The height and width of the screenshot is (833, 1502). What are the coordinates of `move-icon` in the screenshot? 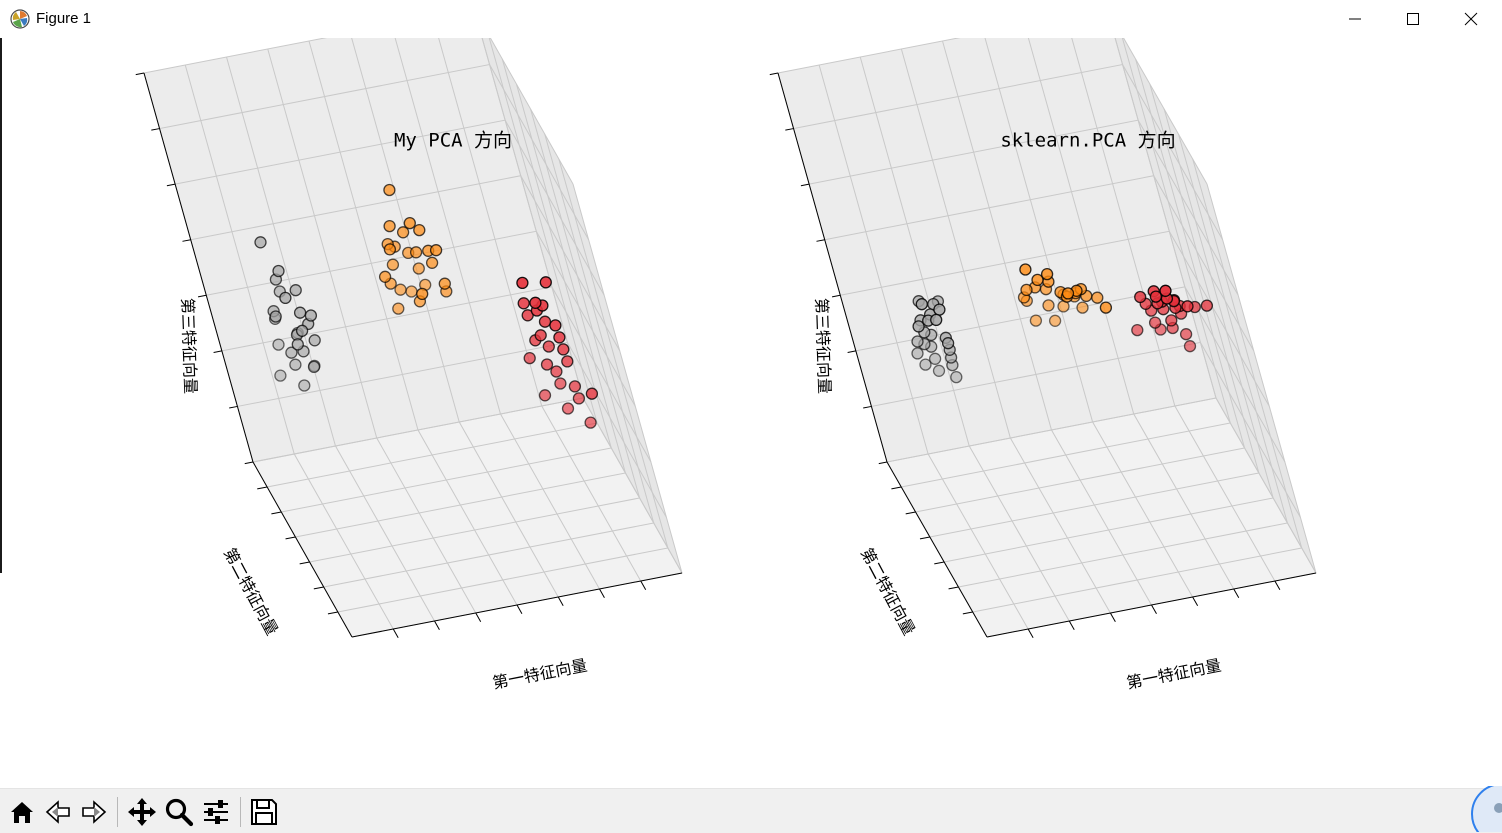 It's located at (142, 812).